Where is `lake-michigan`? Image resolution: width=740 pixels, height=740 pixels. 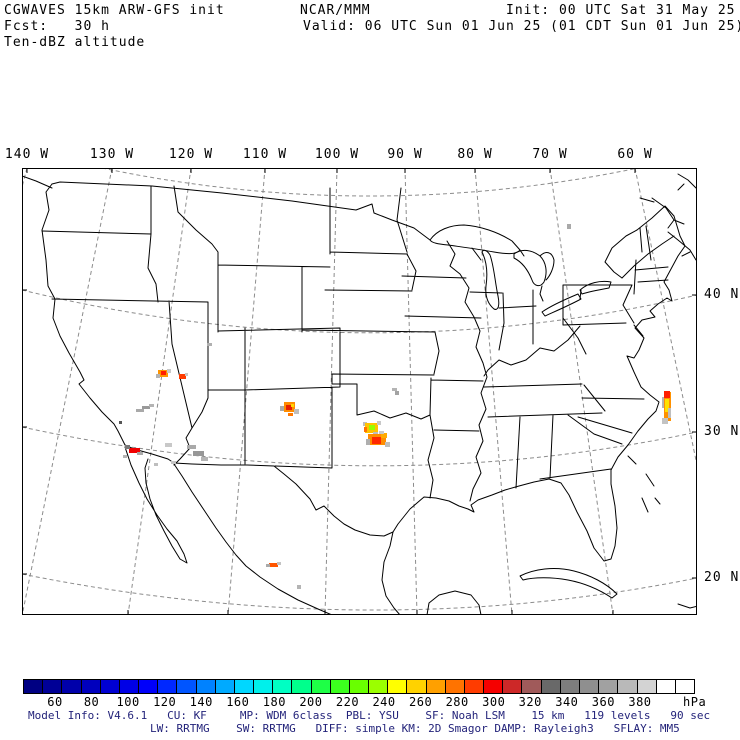 lake-michigan is located at coordinates (490, 279).